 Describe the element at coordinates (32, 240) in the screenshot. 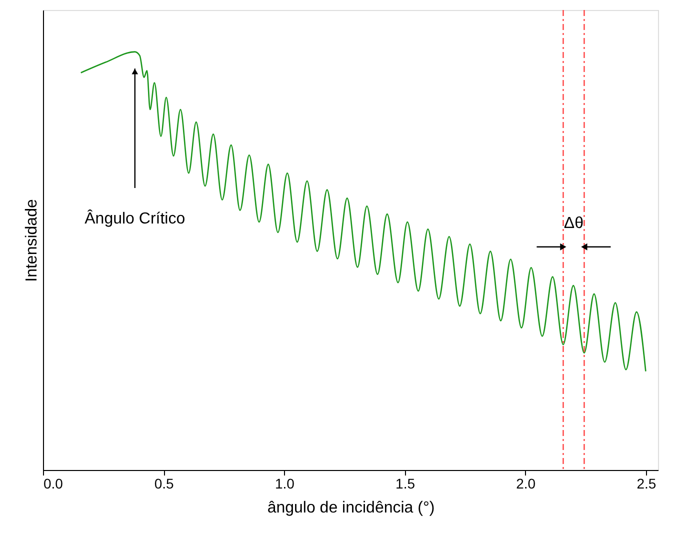

I see `y-axis-title: Intensidade` at that location.